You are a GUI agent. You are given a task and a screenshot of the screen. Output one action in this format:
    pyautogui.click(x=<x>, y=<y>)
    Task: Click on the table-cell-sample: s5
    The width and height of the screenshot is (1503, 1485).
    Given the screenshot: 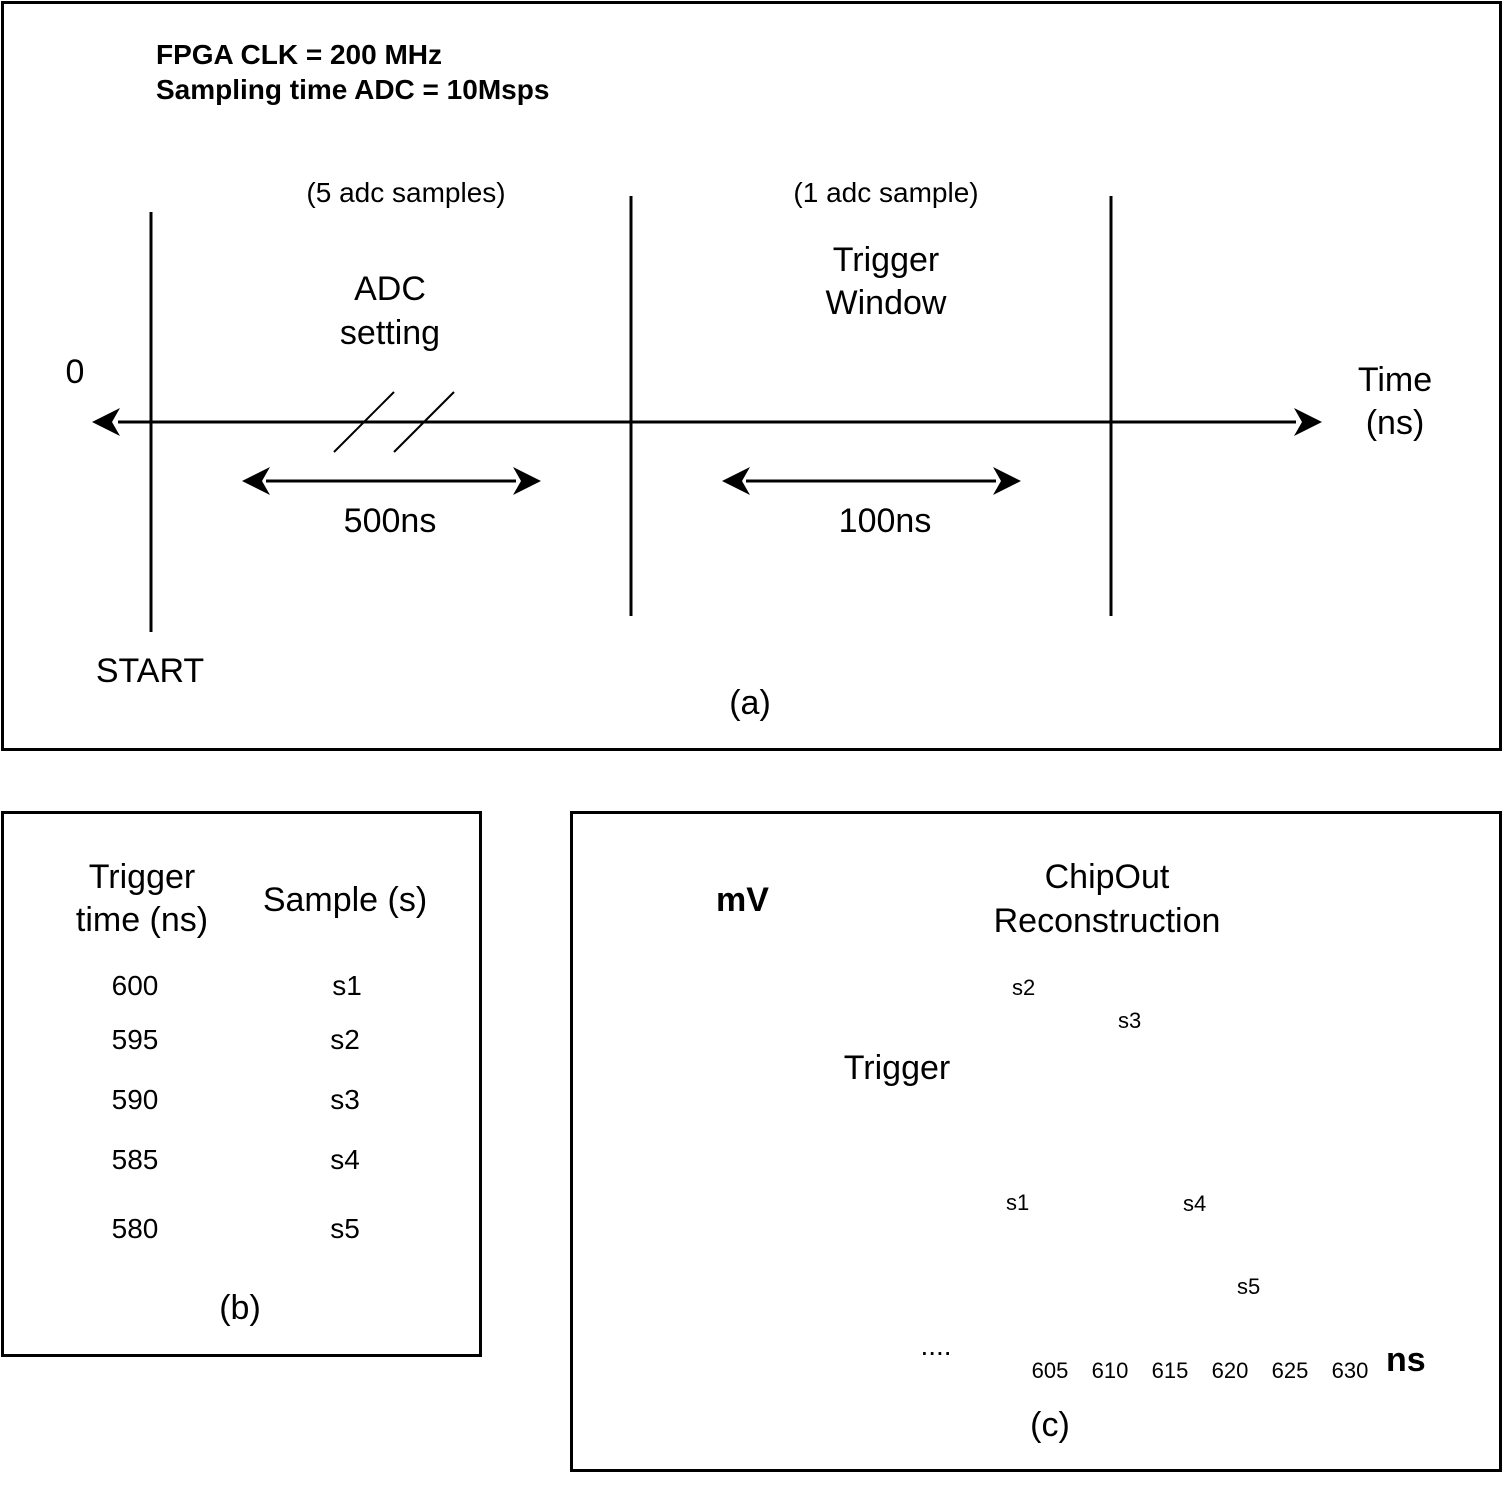 What is the action you would take?
    pyautogui.click(x=345, y=1228)
    